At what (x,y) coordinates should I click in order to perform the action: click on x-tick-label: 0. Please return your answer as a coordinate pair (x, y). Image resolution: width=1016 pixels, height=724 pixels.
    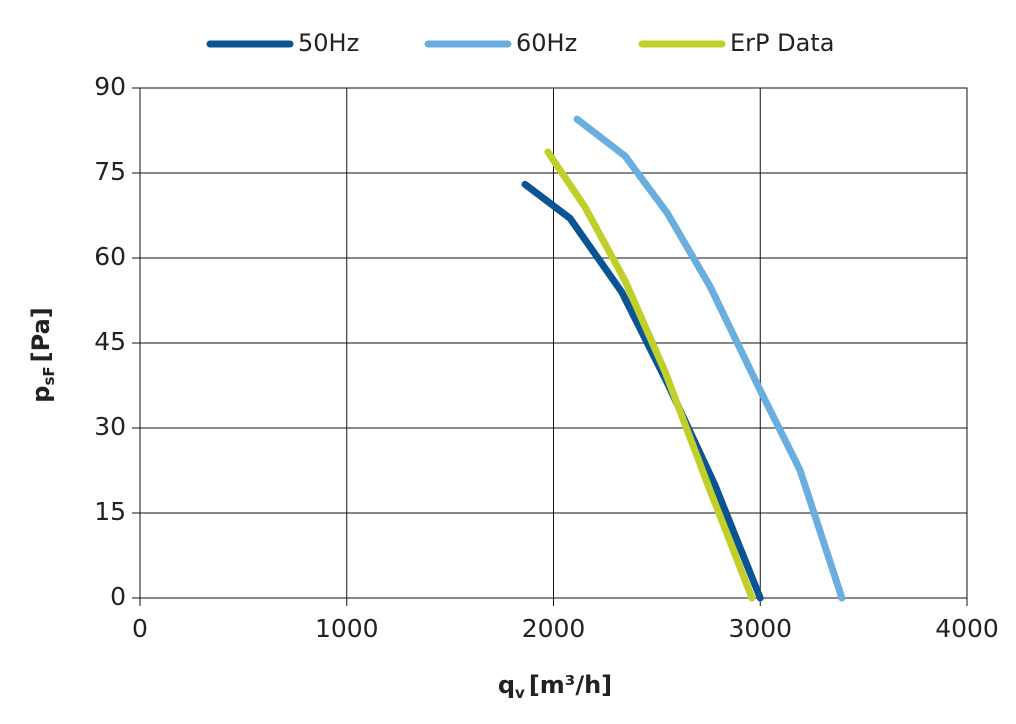
    Looking at the image, I should click on (140, 628).